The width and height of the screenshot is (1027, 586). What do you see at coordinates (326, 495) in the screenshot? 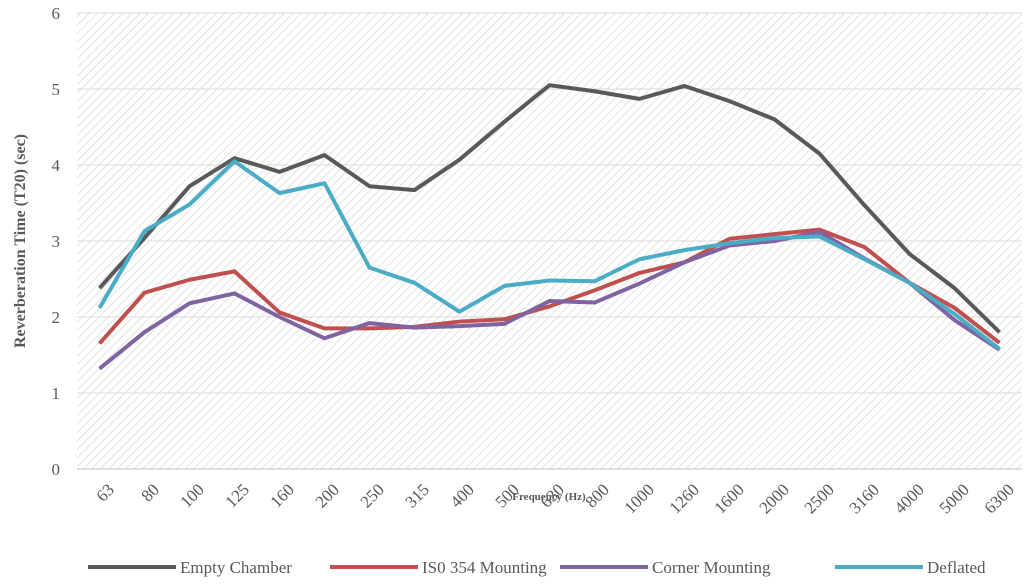
I see `x-tick-label: 200` at bounding box center [326, 495].